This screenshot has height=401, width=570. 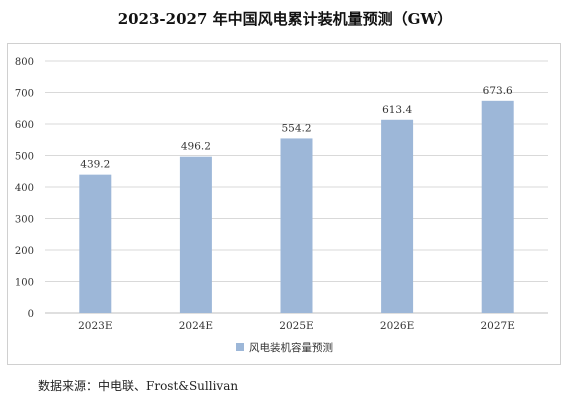 I want to click on y-tick-label: 200, so click(x=24, y=251).